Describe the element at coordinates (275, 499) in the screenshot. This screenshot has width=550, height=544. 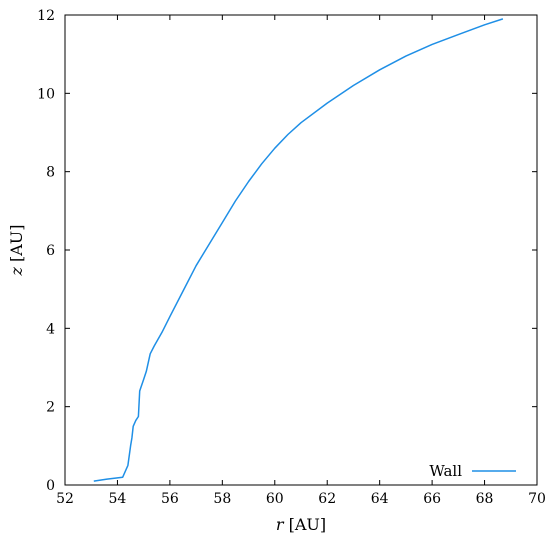
I see `x-tick-label: 60` at that location.